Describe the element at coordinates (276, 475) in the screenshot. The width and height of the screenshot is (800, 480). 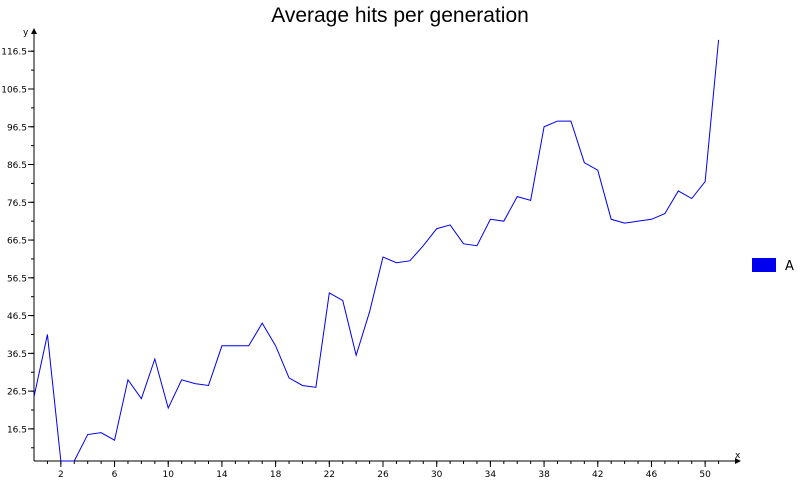
I see `x-tick-label: 18` at that location.